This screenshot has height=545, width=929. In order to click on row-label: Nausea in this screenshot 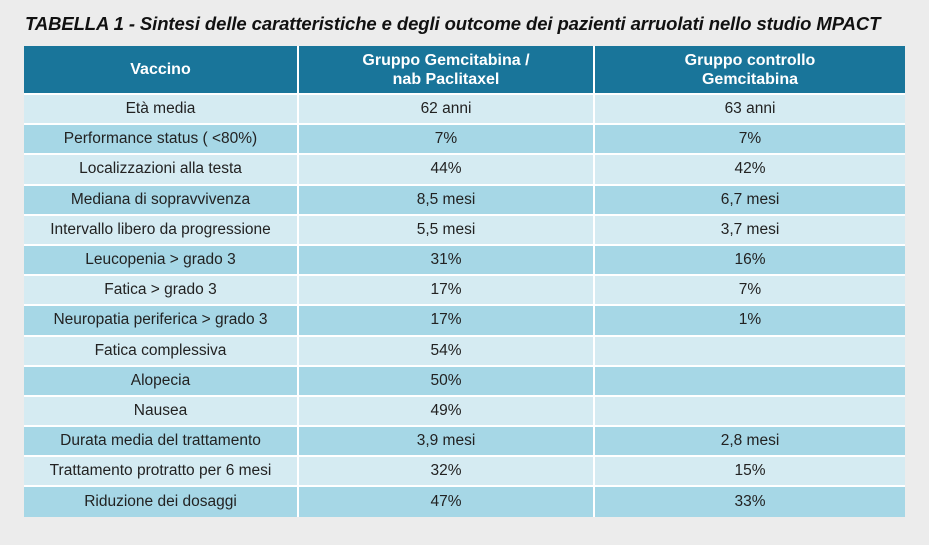, I will do `click(161, 411)`.